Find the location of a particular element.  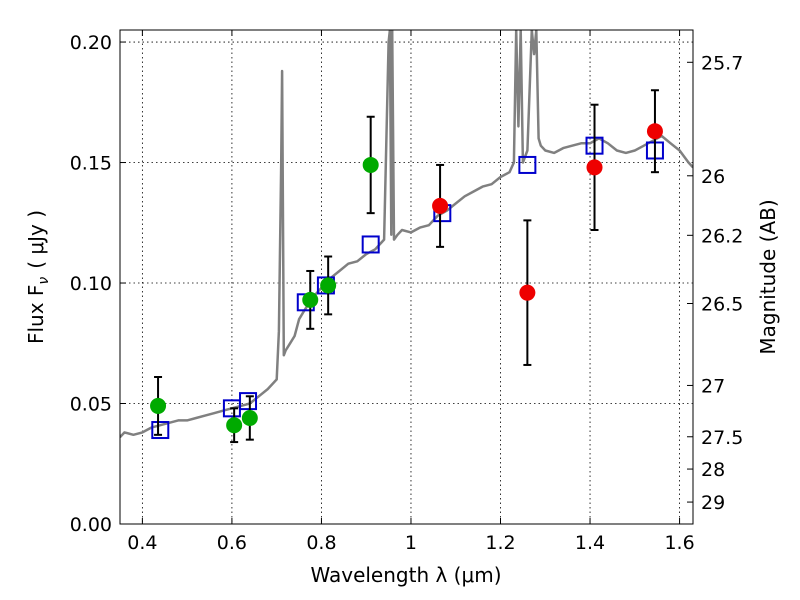

x-tick-label: 1.6 is located at coordinates (679, 543).